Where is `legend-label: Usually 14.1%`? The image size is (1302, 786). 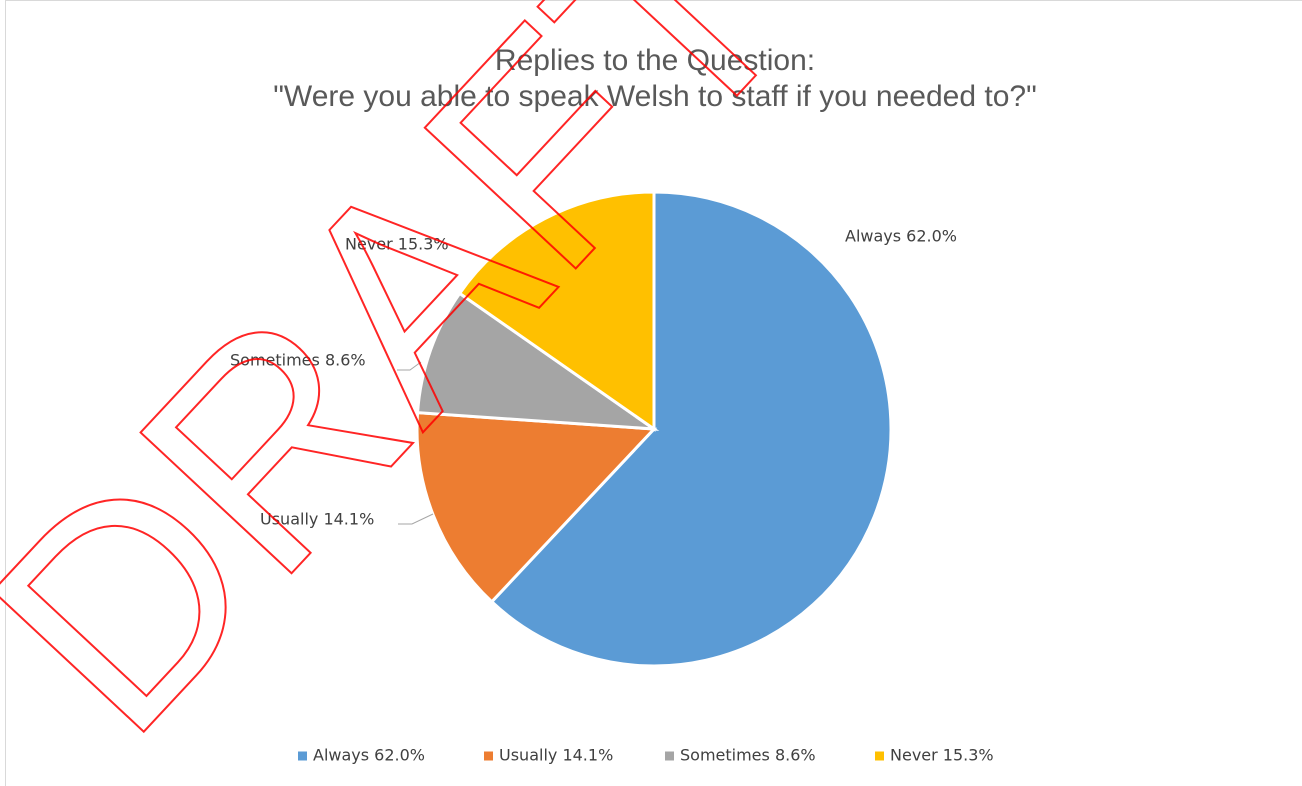
legend-label: Usually 14.1% is located at coordinates (556, 755).